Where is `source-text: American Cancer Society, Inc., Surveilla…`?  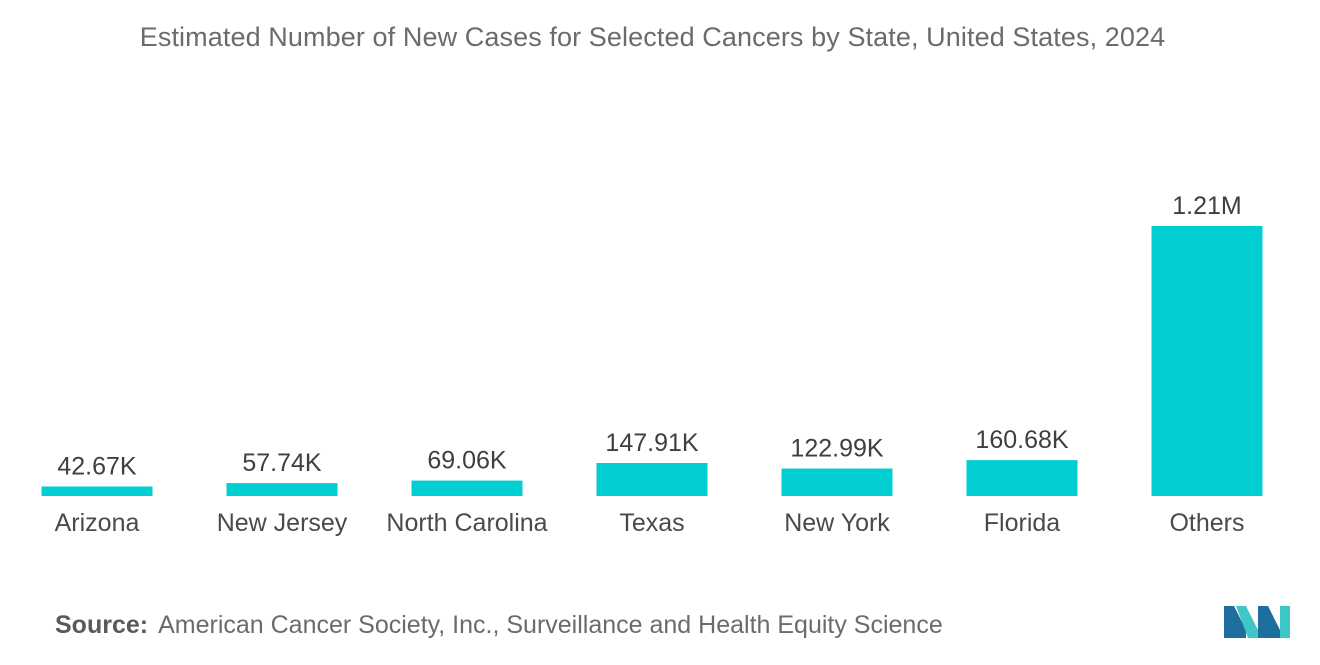
source-text: American Cancer Society, Inc., Surveilla… is located at coordinates (550, 625).